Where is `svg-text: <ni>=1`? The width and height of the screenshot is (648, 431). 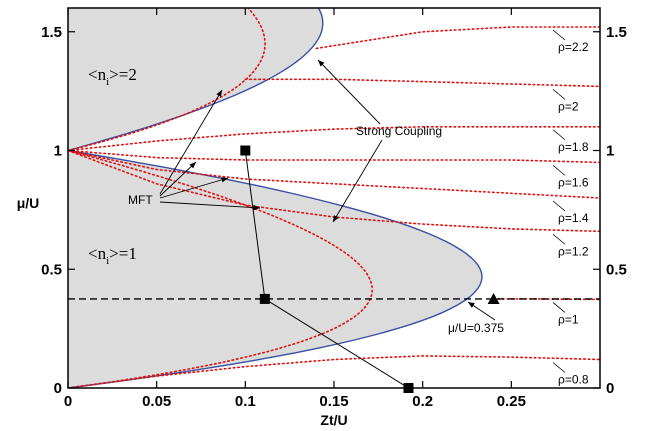
svg-text: <ni>=1 is located at coordinates (112, 255).